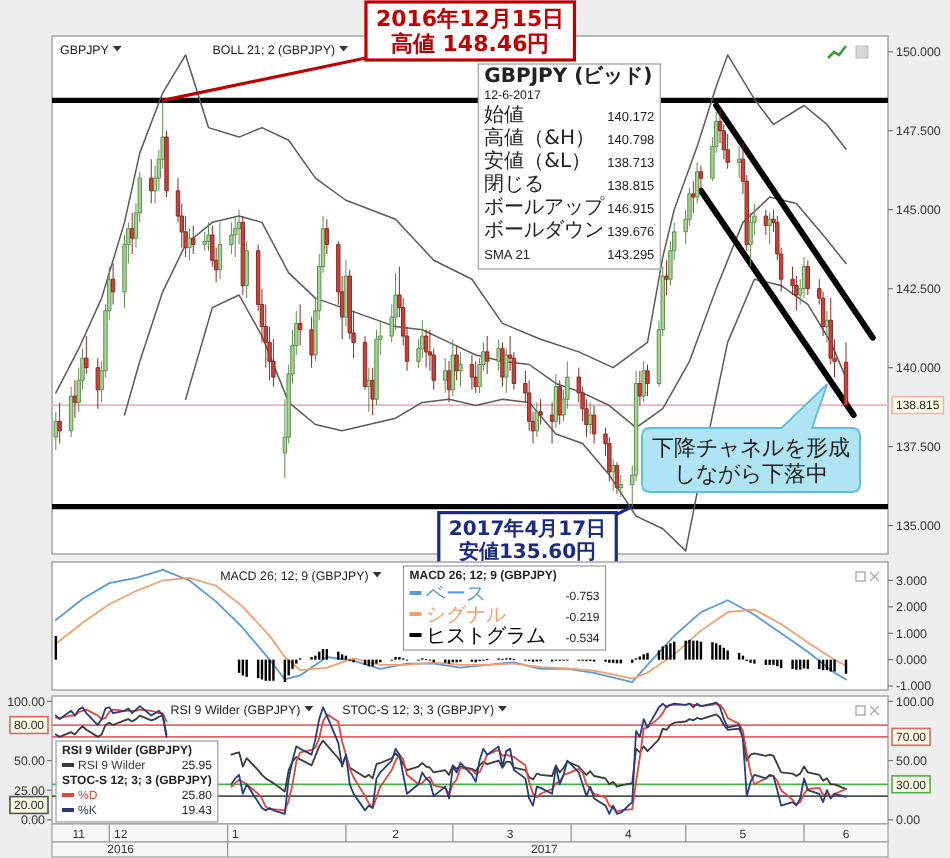 The height and width of the screenshot is (858, 950). What do you see at coordinates (544, 230) in the screenshot?
I see `annotation: ボールダウン` at bounding box center [544, 230].